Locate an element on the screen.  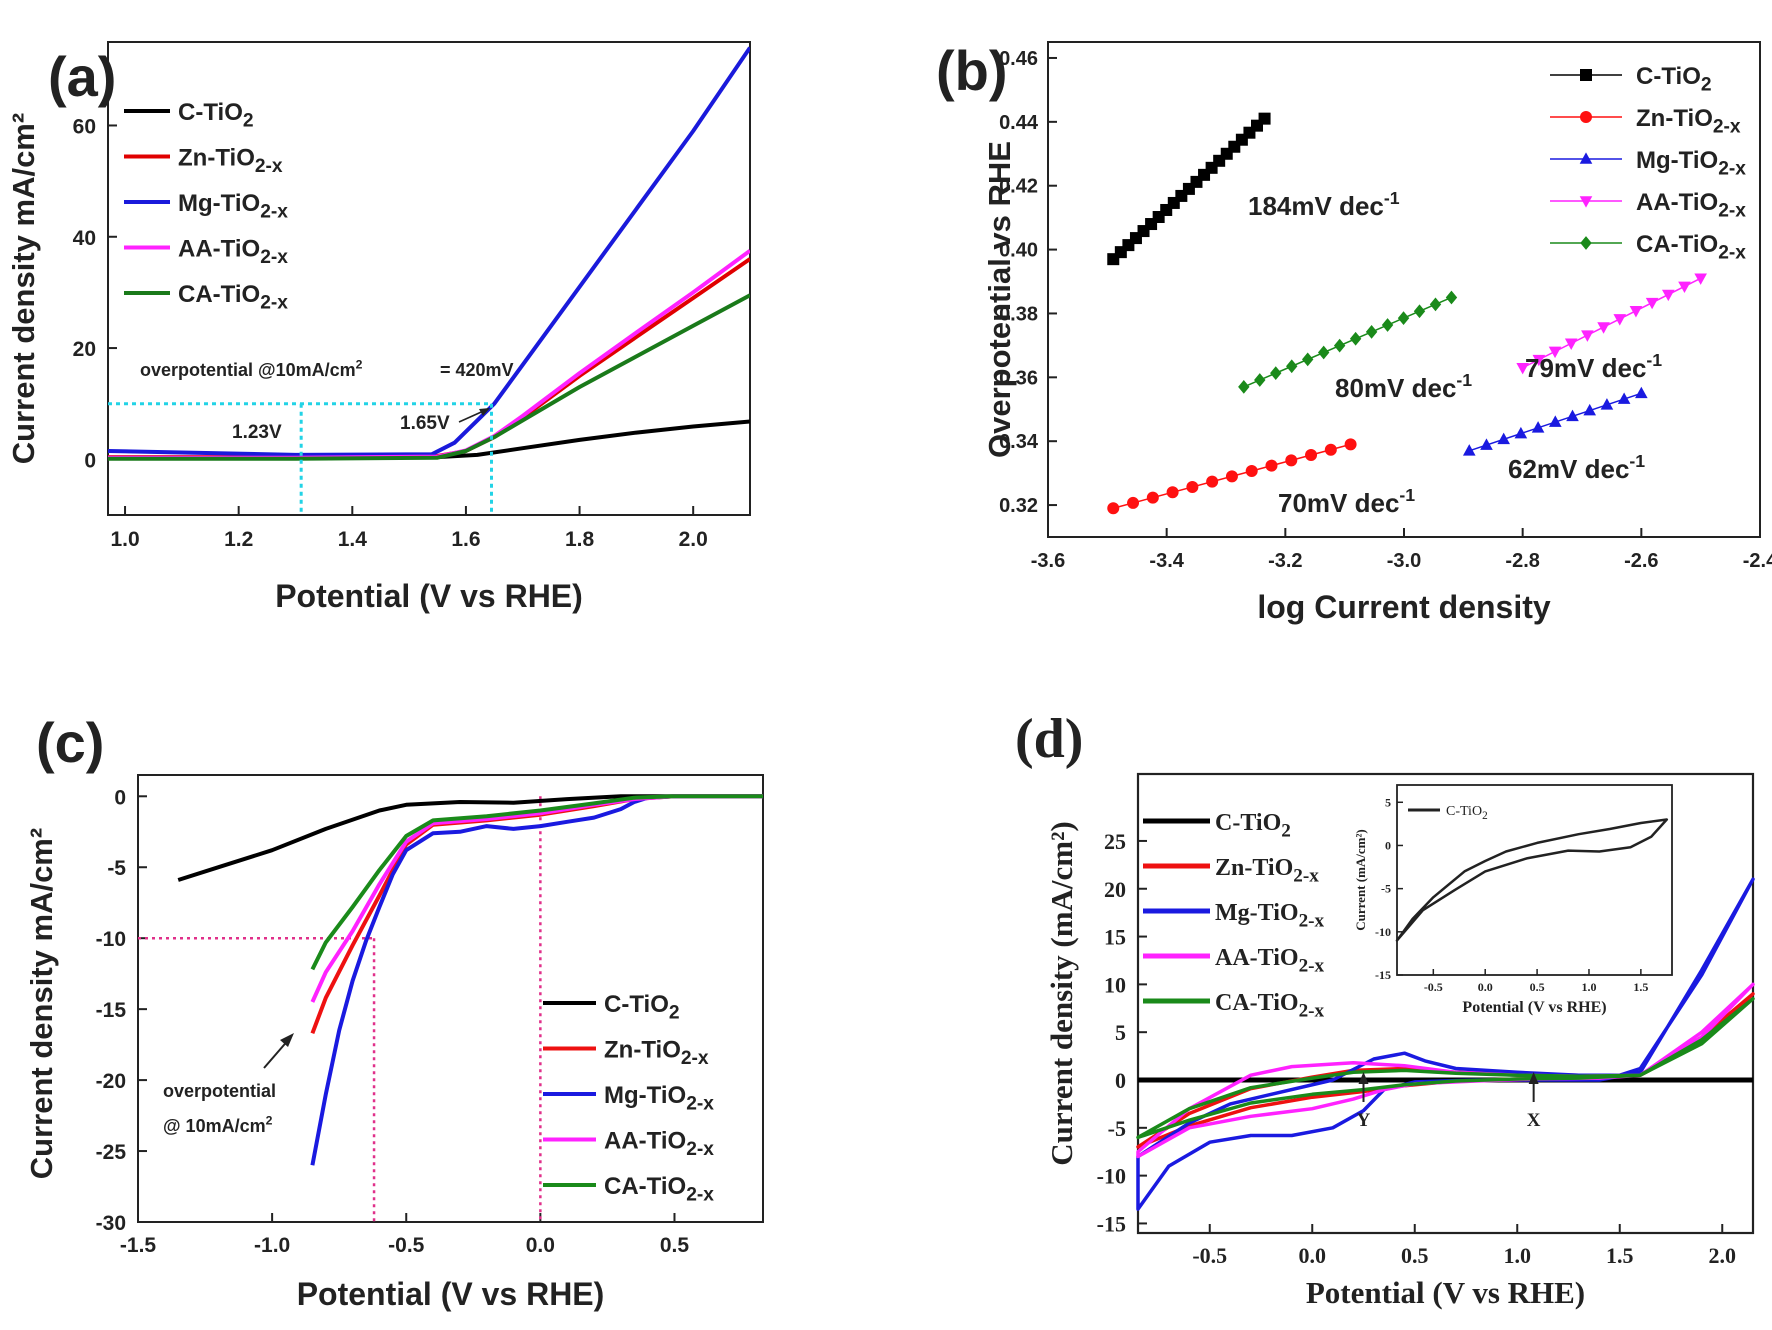
panel-label: (a) is located at coordinates (82, 76).